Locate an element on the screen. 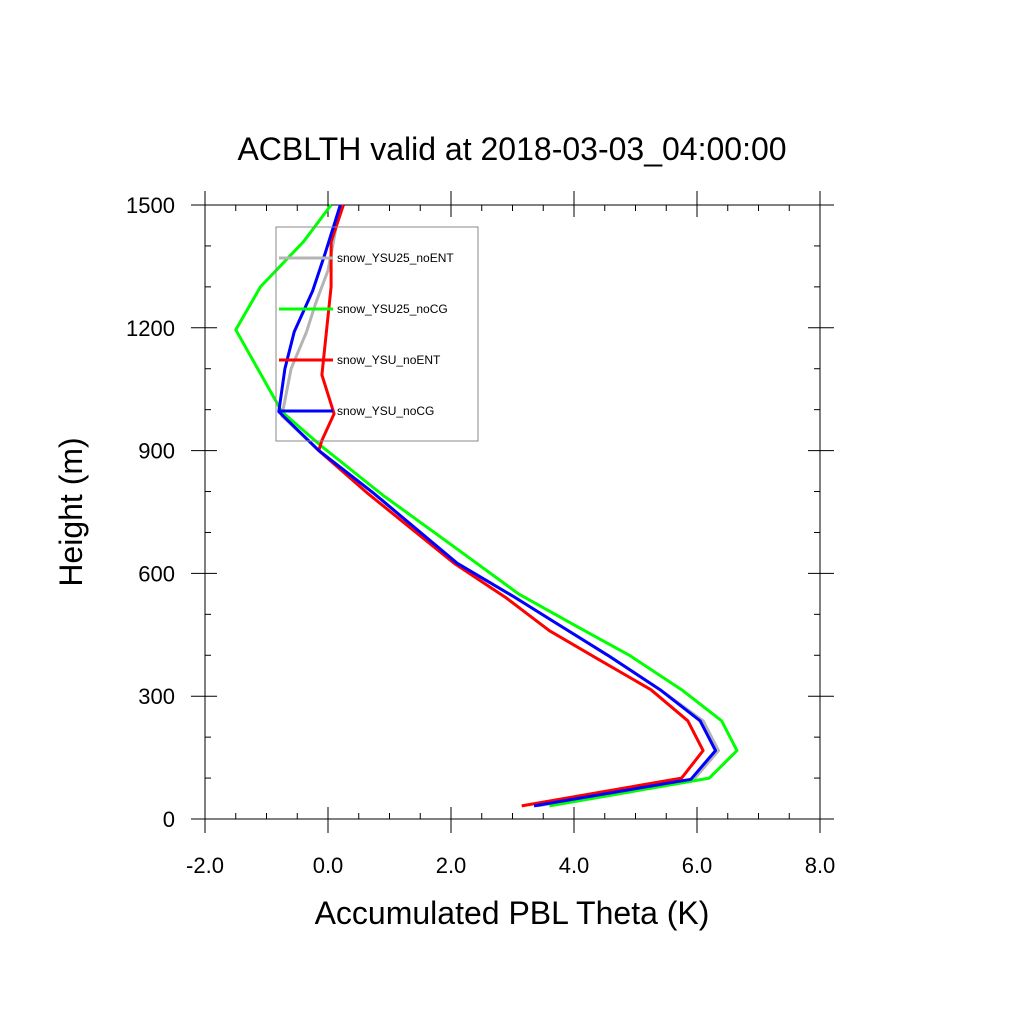  y-tick-label: 900 is located at coordinates (156, 451).